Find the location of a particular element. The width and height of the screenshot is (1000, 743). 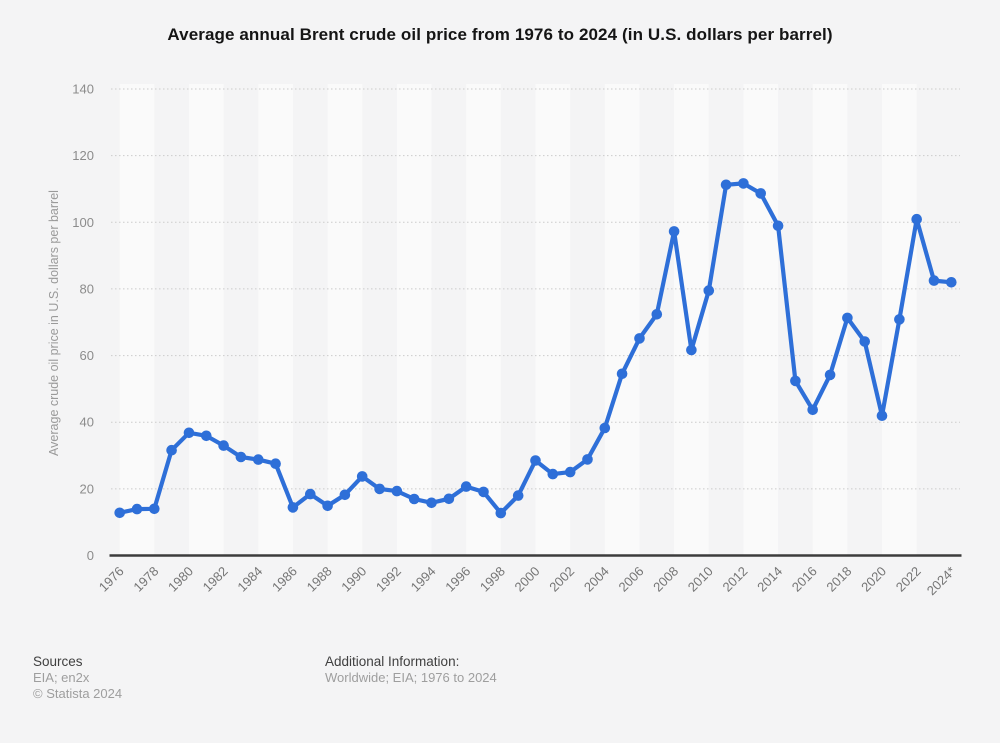

x-tick-label-1990: 1990 is located at coordinates (353, 579).